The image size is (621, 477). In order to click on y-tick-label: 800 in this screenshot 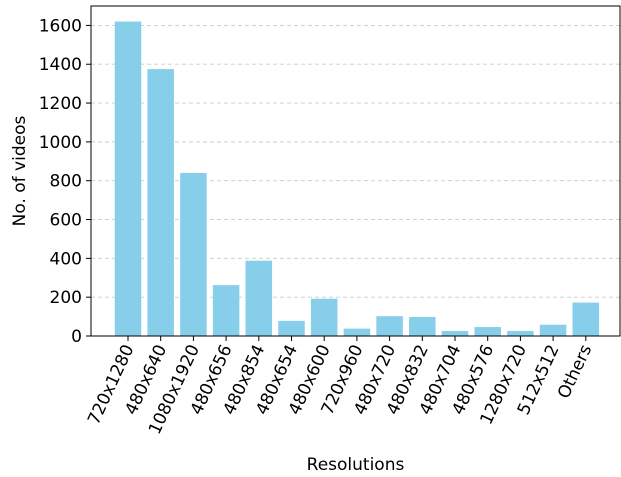, I will do `click(66, 182)`.